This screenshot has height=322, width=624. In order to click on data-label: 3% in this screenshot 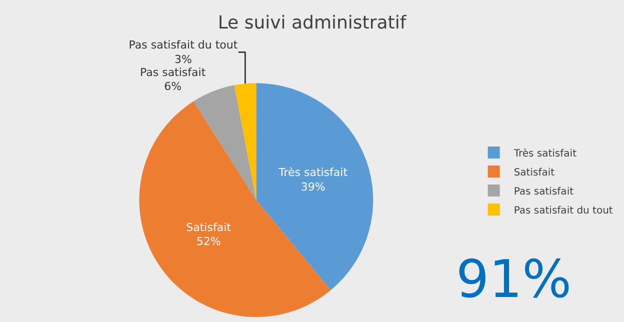, I will do `click(183, 59)`.